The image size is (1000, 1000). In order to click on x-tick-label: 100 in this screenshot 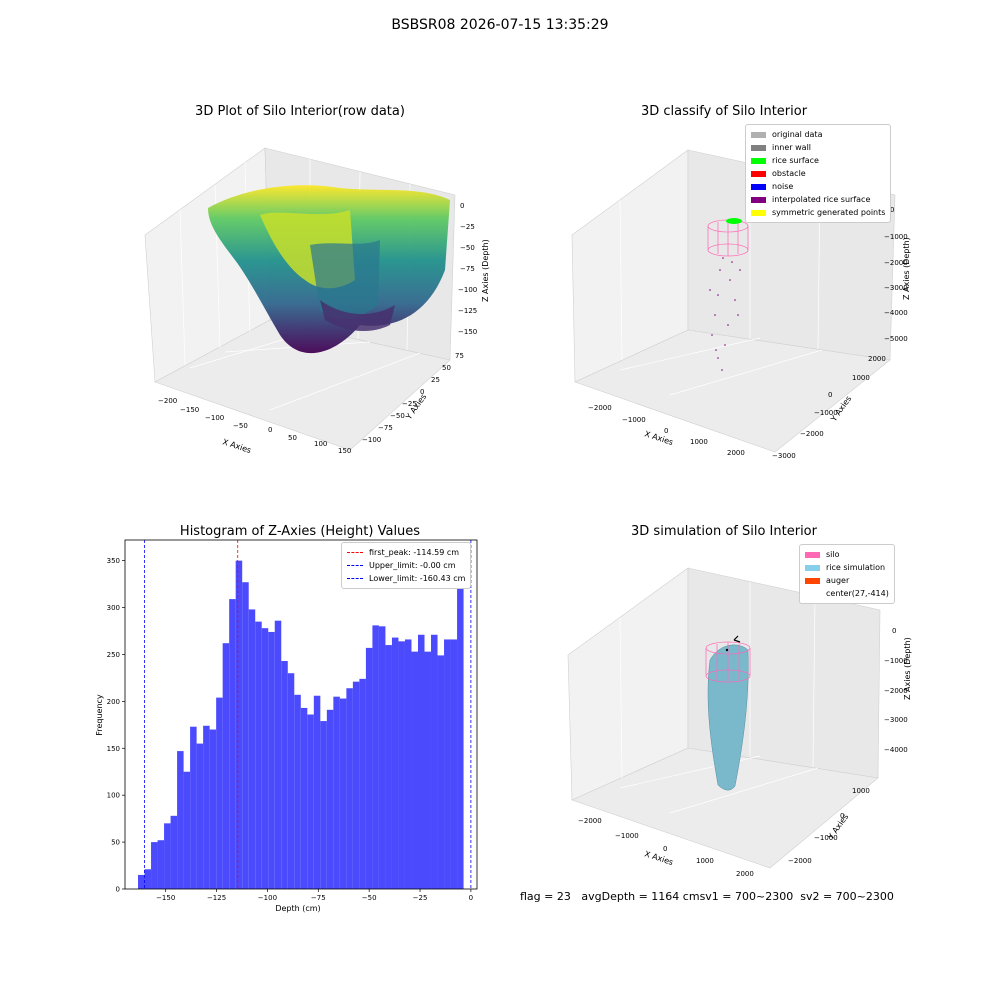, I will do `click(320, 444)`.